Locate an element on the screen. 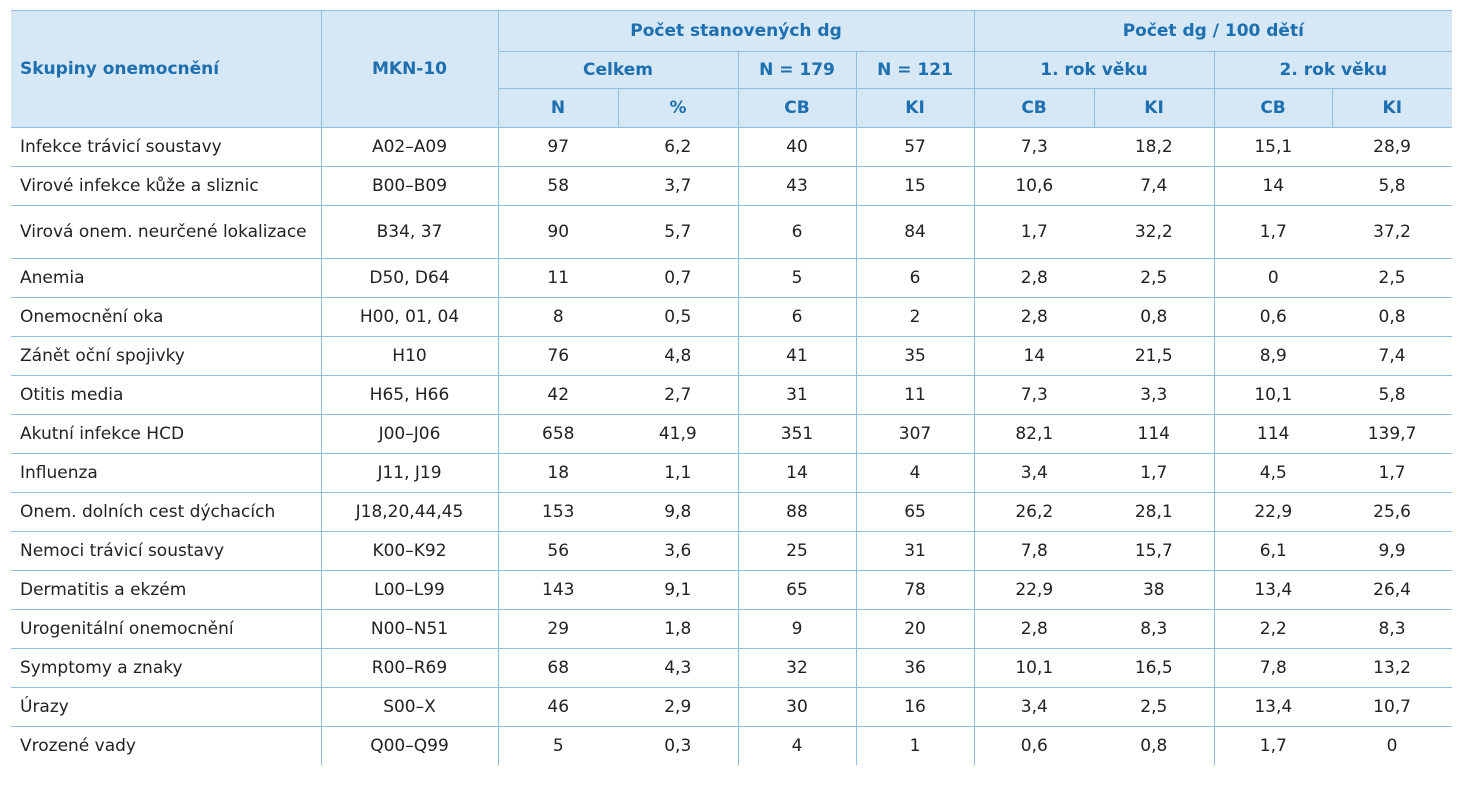 This screenshot has height=800, width=1461. cell-cb: 6 is located at coordinates (796, 232).